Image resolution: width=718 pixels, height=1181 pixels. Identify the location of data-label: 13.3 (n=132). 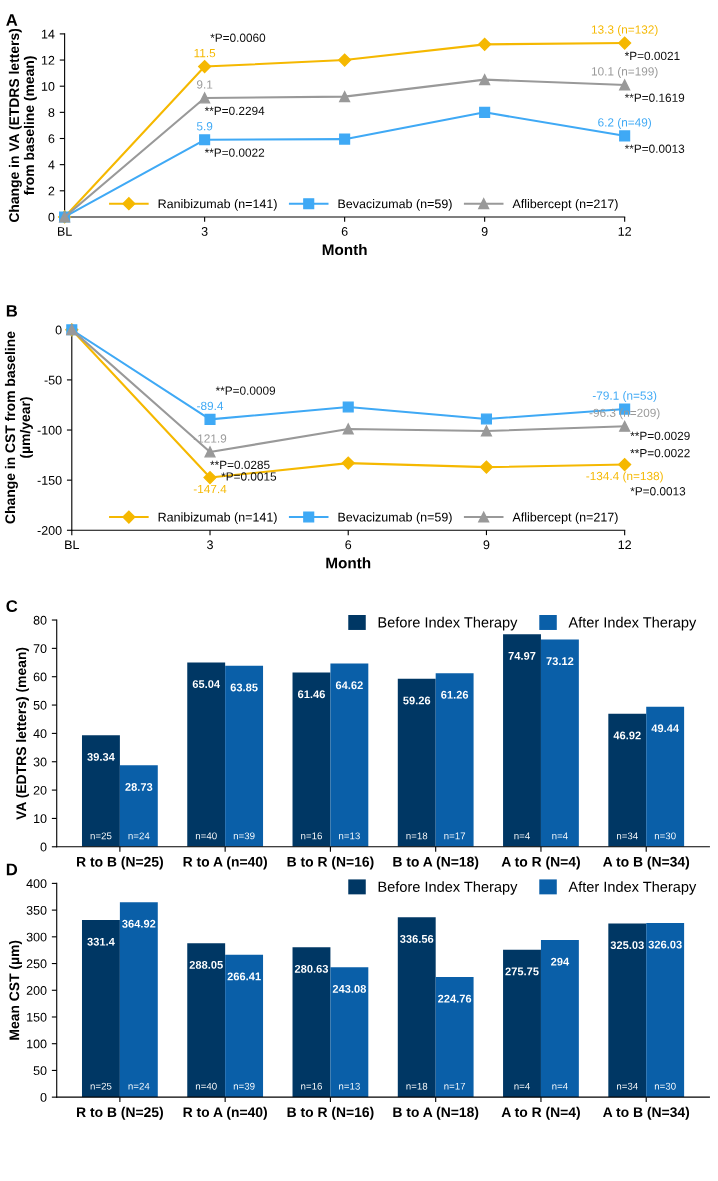
(624, 31).